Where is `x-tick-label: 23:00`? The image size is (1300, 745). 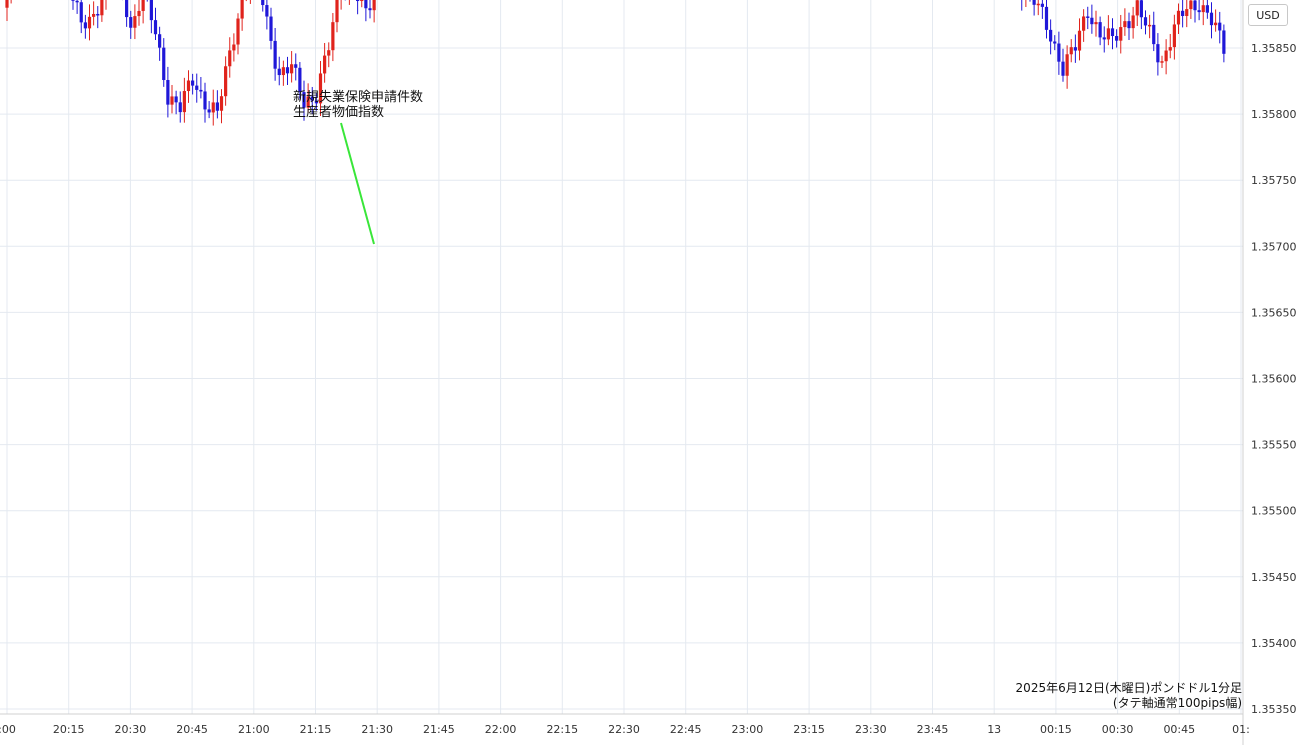 x-tick-label: 23:00 is located at coordinates (748, 729).